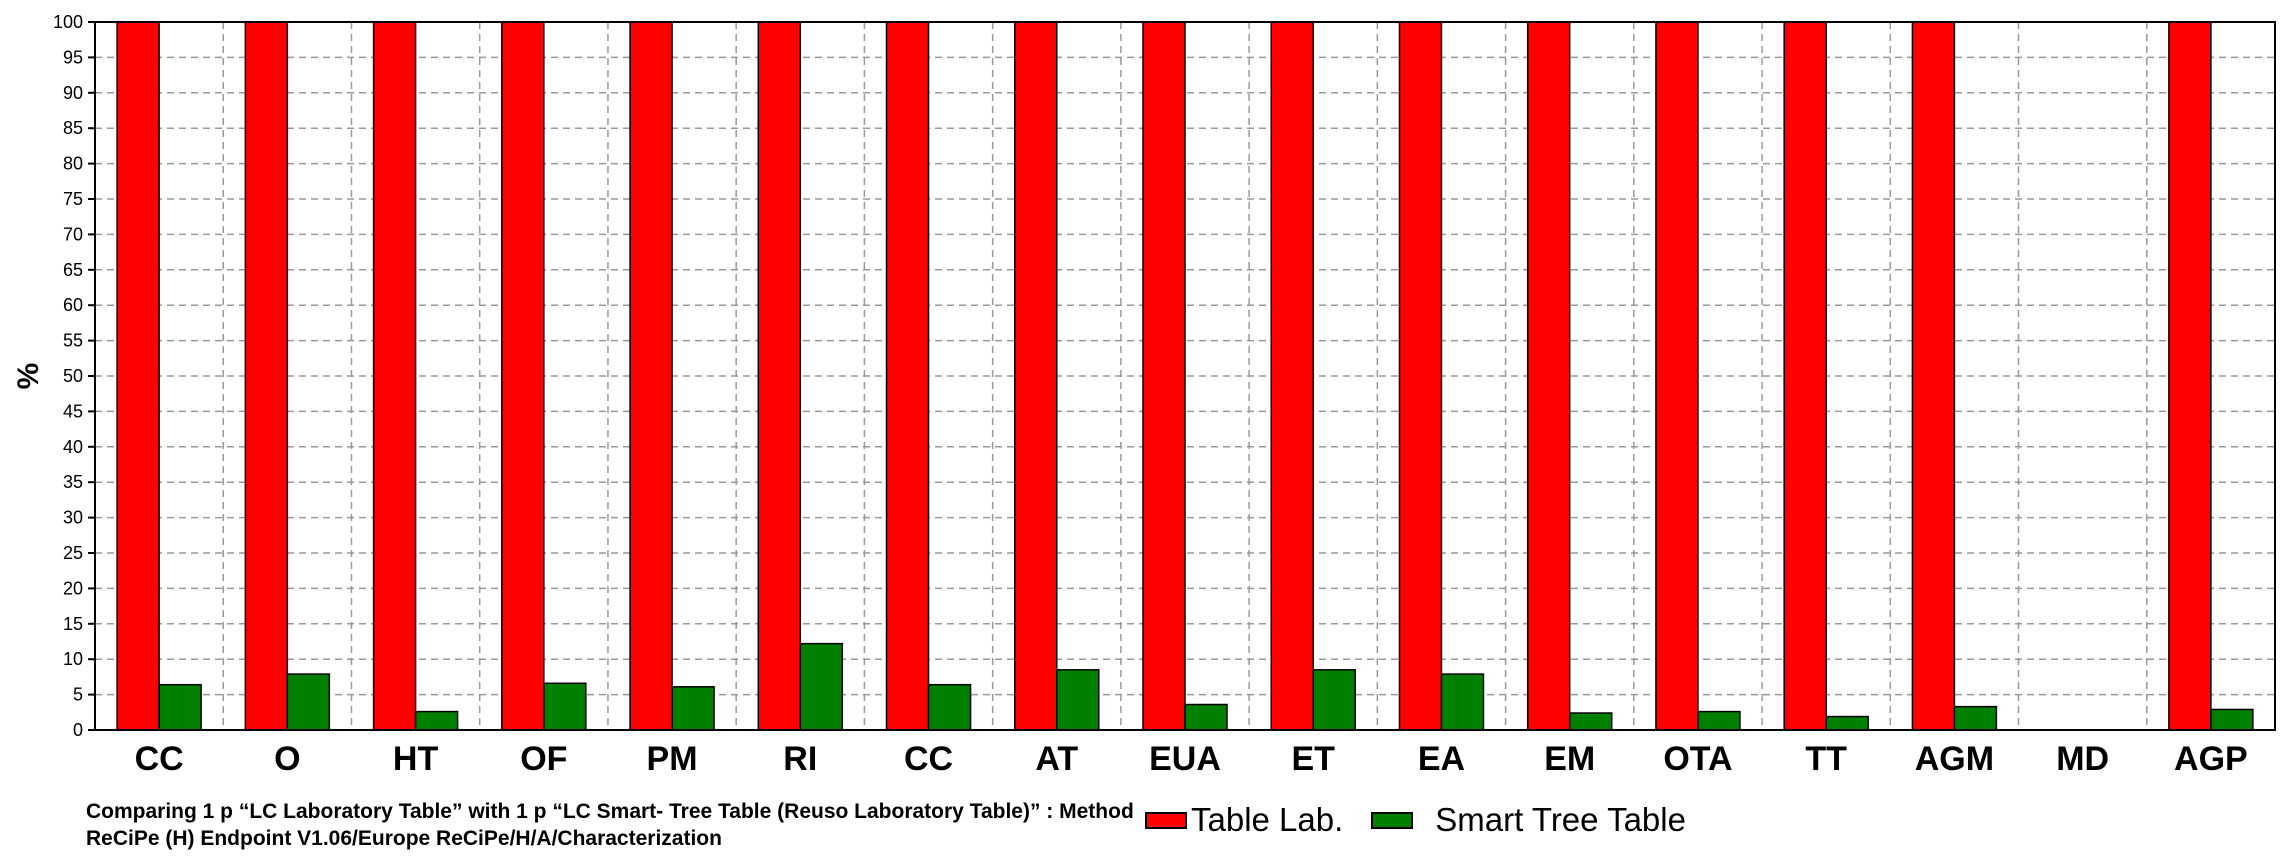 The image size is (2291, 865). I want to click on y-axis-label: %, so click(28, 376).